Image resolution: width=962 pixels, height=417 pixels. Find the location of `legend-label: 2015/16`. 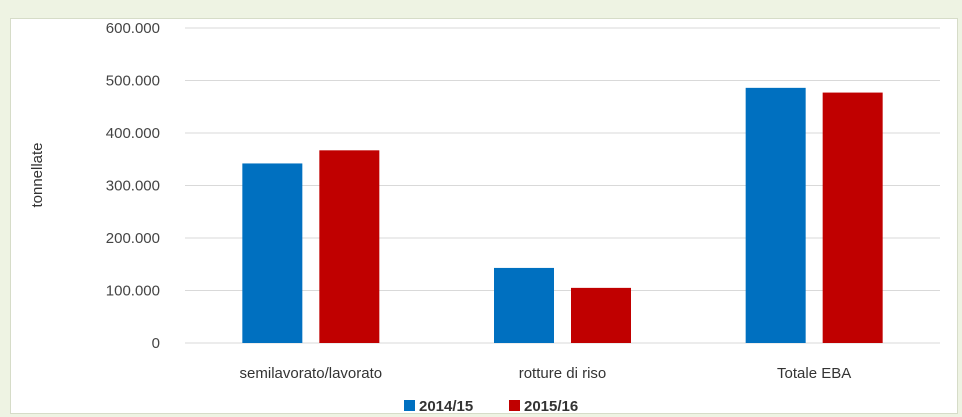

legend-label: 2015/16 is located at coordinates (551, 406).